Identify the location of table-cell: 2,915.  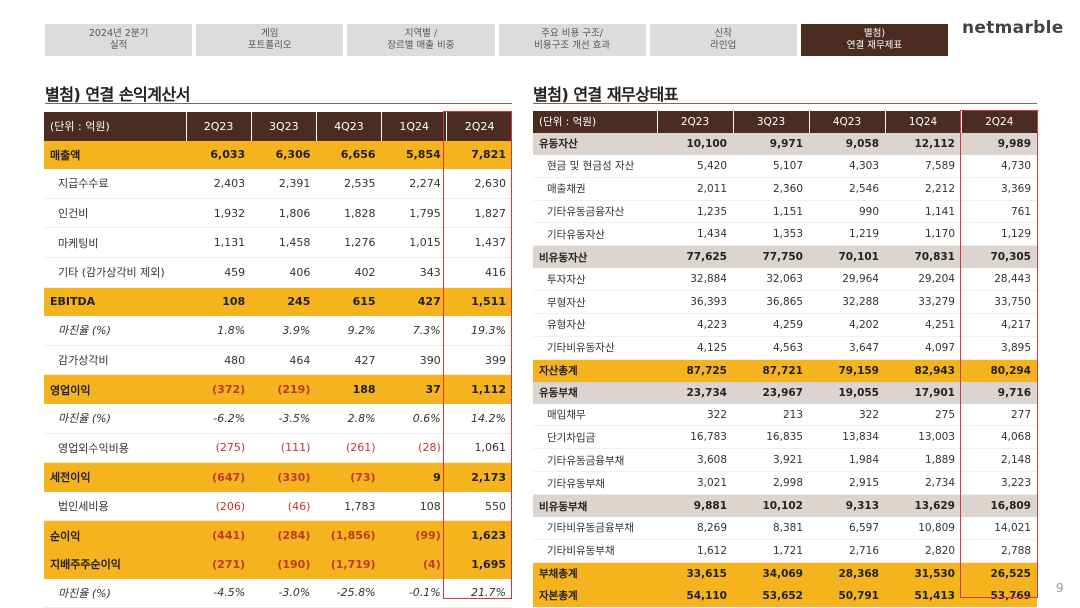
(847, 483).